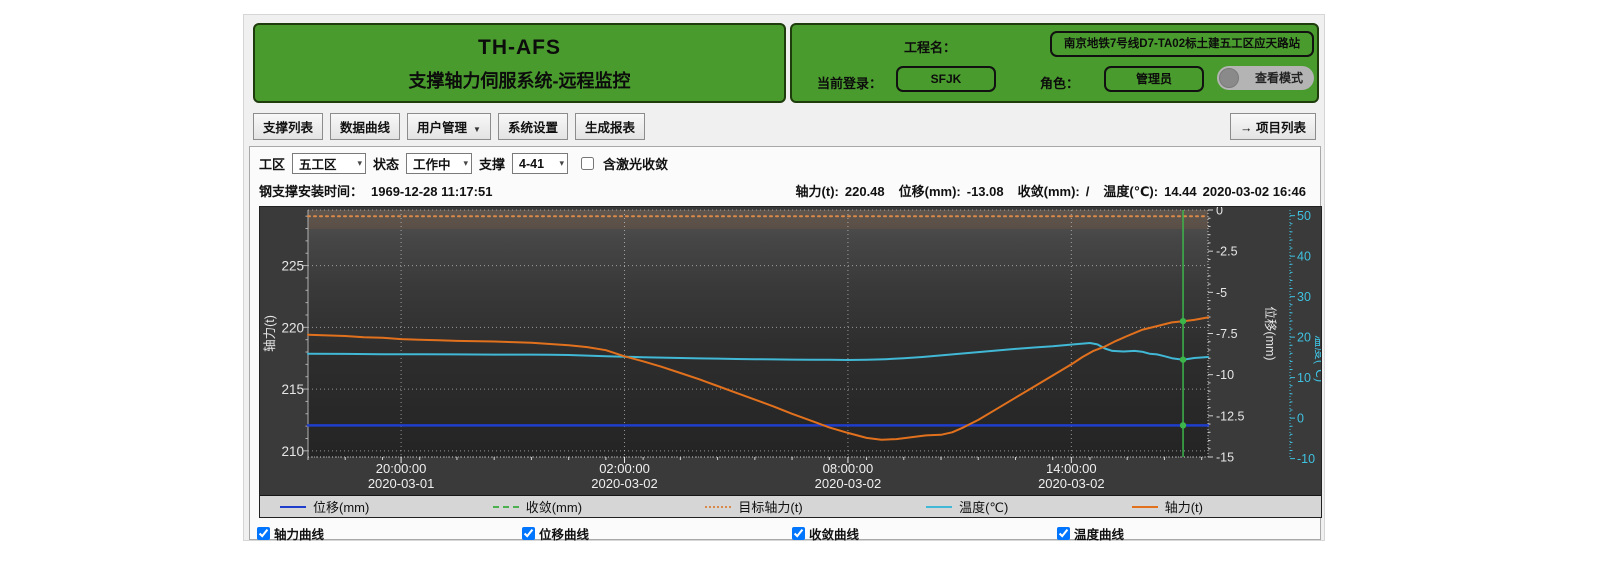  What do you see at coordinates (985, 191) in the screenshot?
I see `readout-value: -13.08` at bounding box center [985, 191].